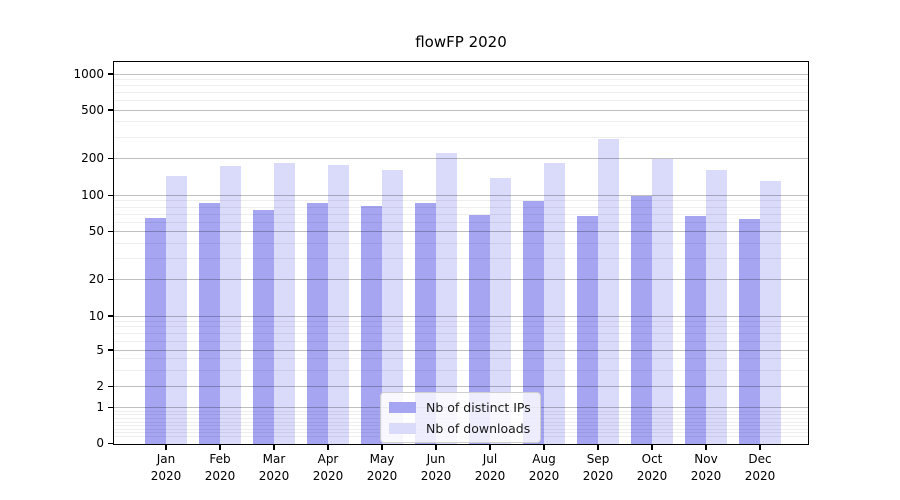  Describe the element at coordinates (92, 158) in the screenshot. I see `y-tick-label-200: 200` at that location.